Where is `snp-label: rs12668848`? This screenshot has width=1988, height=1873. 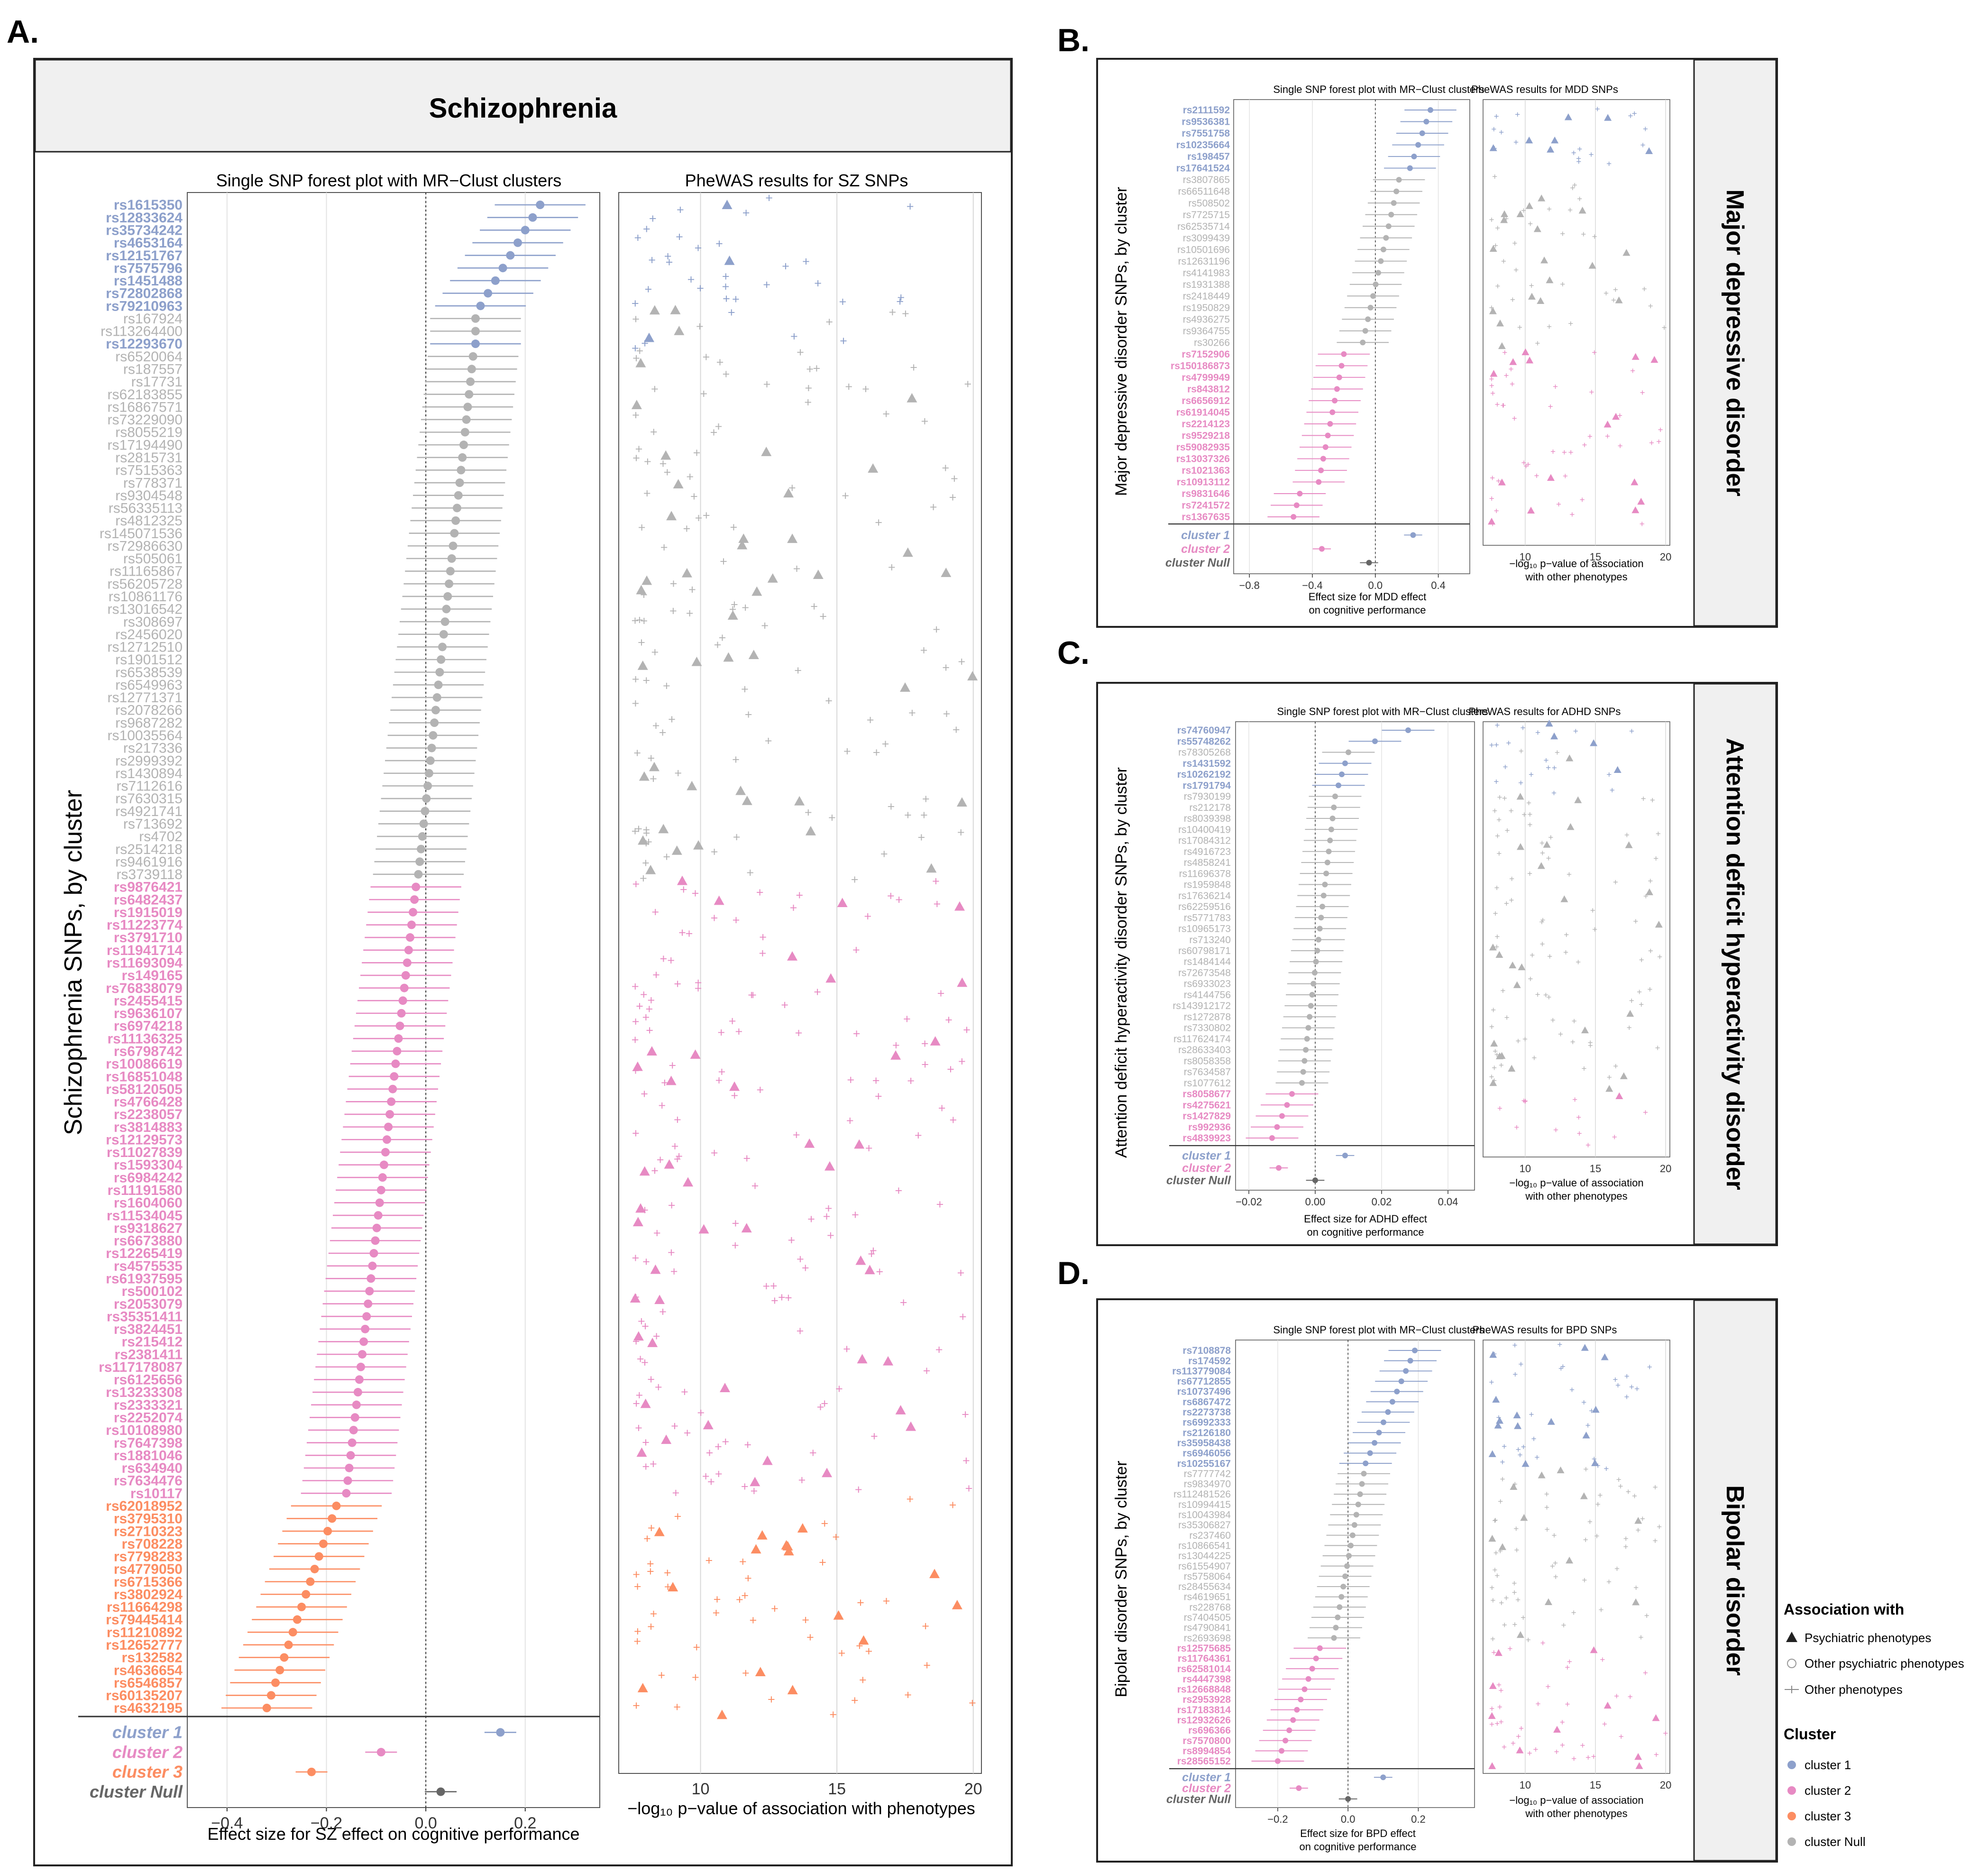 snp-label: rs12668848 is located at coordinates (1204, 1690).